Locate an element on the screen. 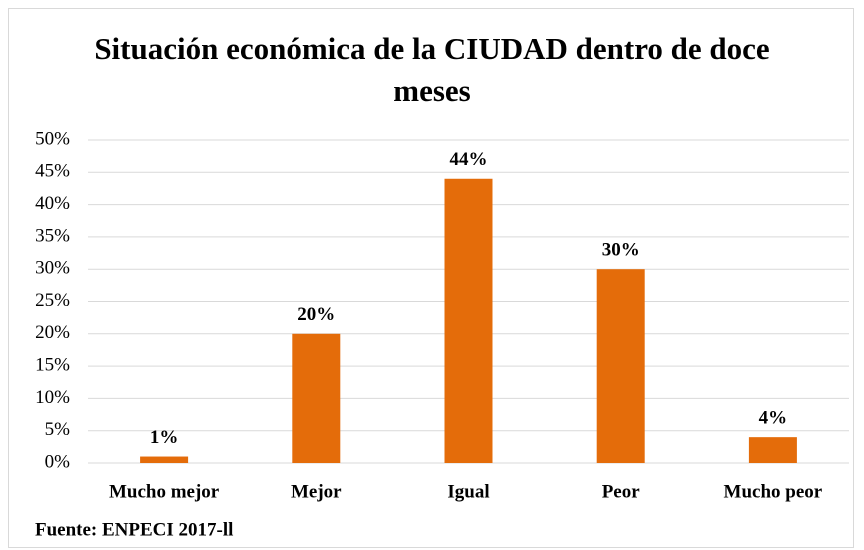 This screenshot has height=550, width=864. x-tick-label: Mucho mejor is located at coordinates (164, 491).